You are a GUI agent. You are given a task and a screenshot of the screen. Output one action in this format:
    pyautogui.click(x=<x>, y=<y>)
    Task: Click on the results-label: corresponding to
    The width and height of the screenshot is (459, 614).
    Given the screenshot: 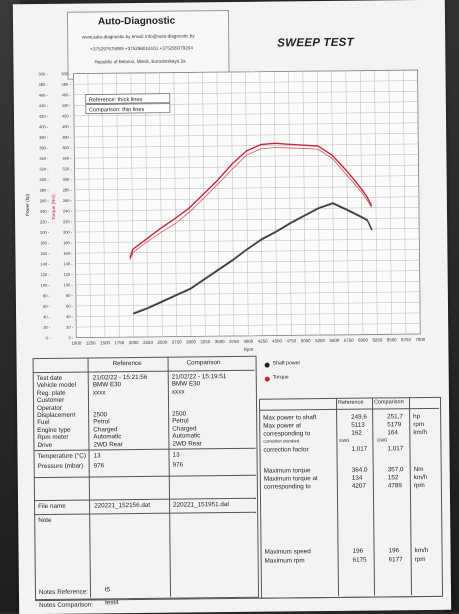 What is the action you would take?
    pyautogui.click(x=287, y=434)
    